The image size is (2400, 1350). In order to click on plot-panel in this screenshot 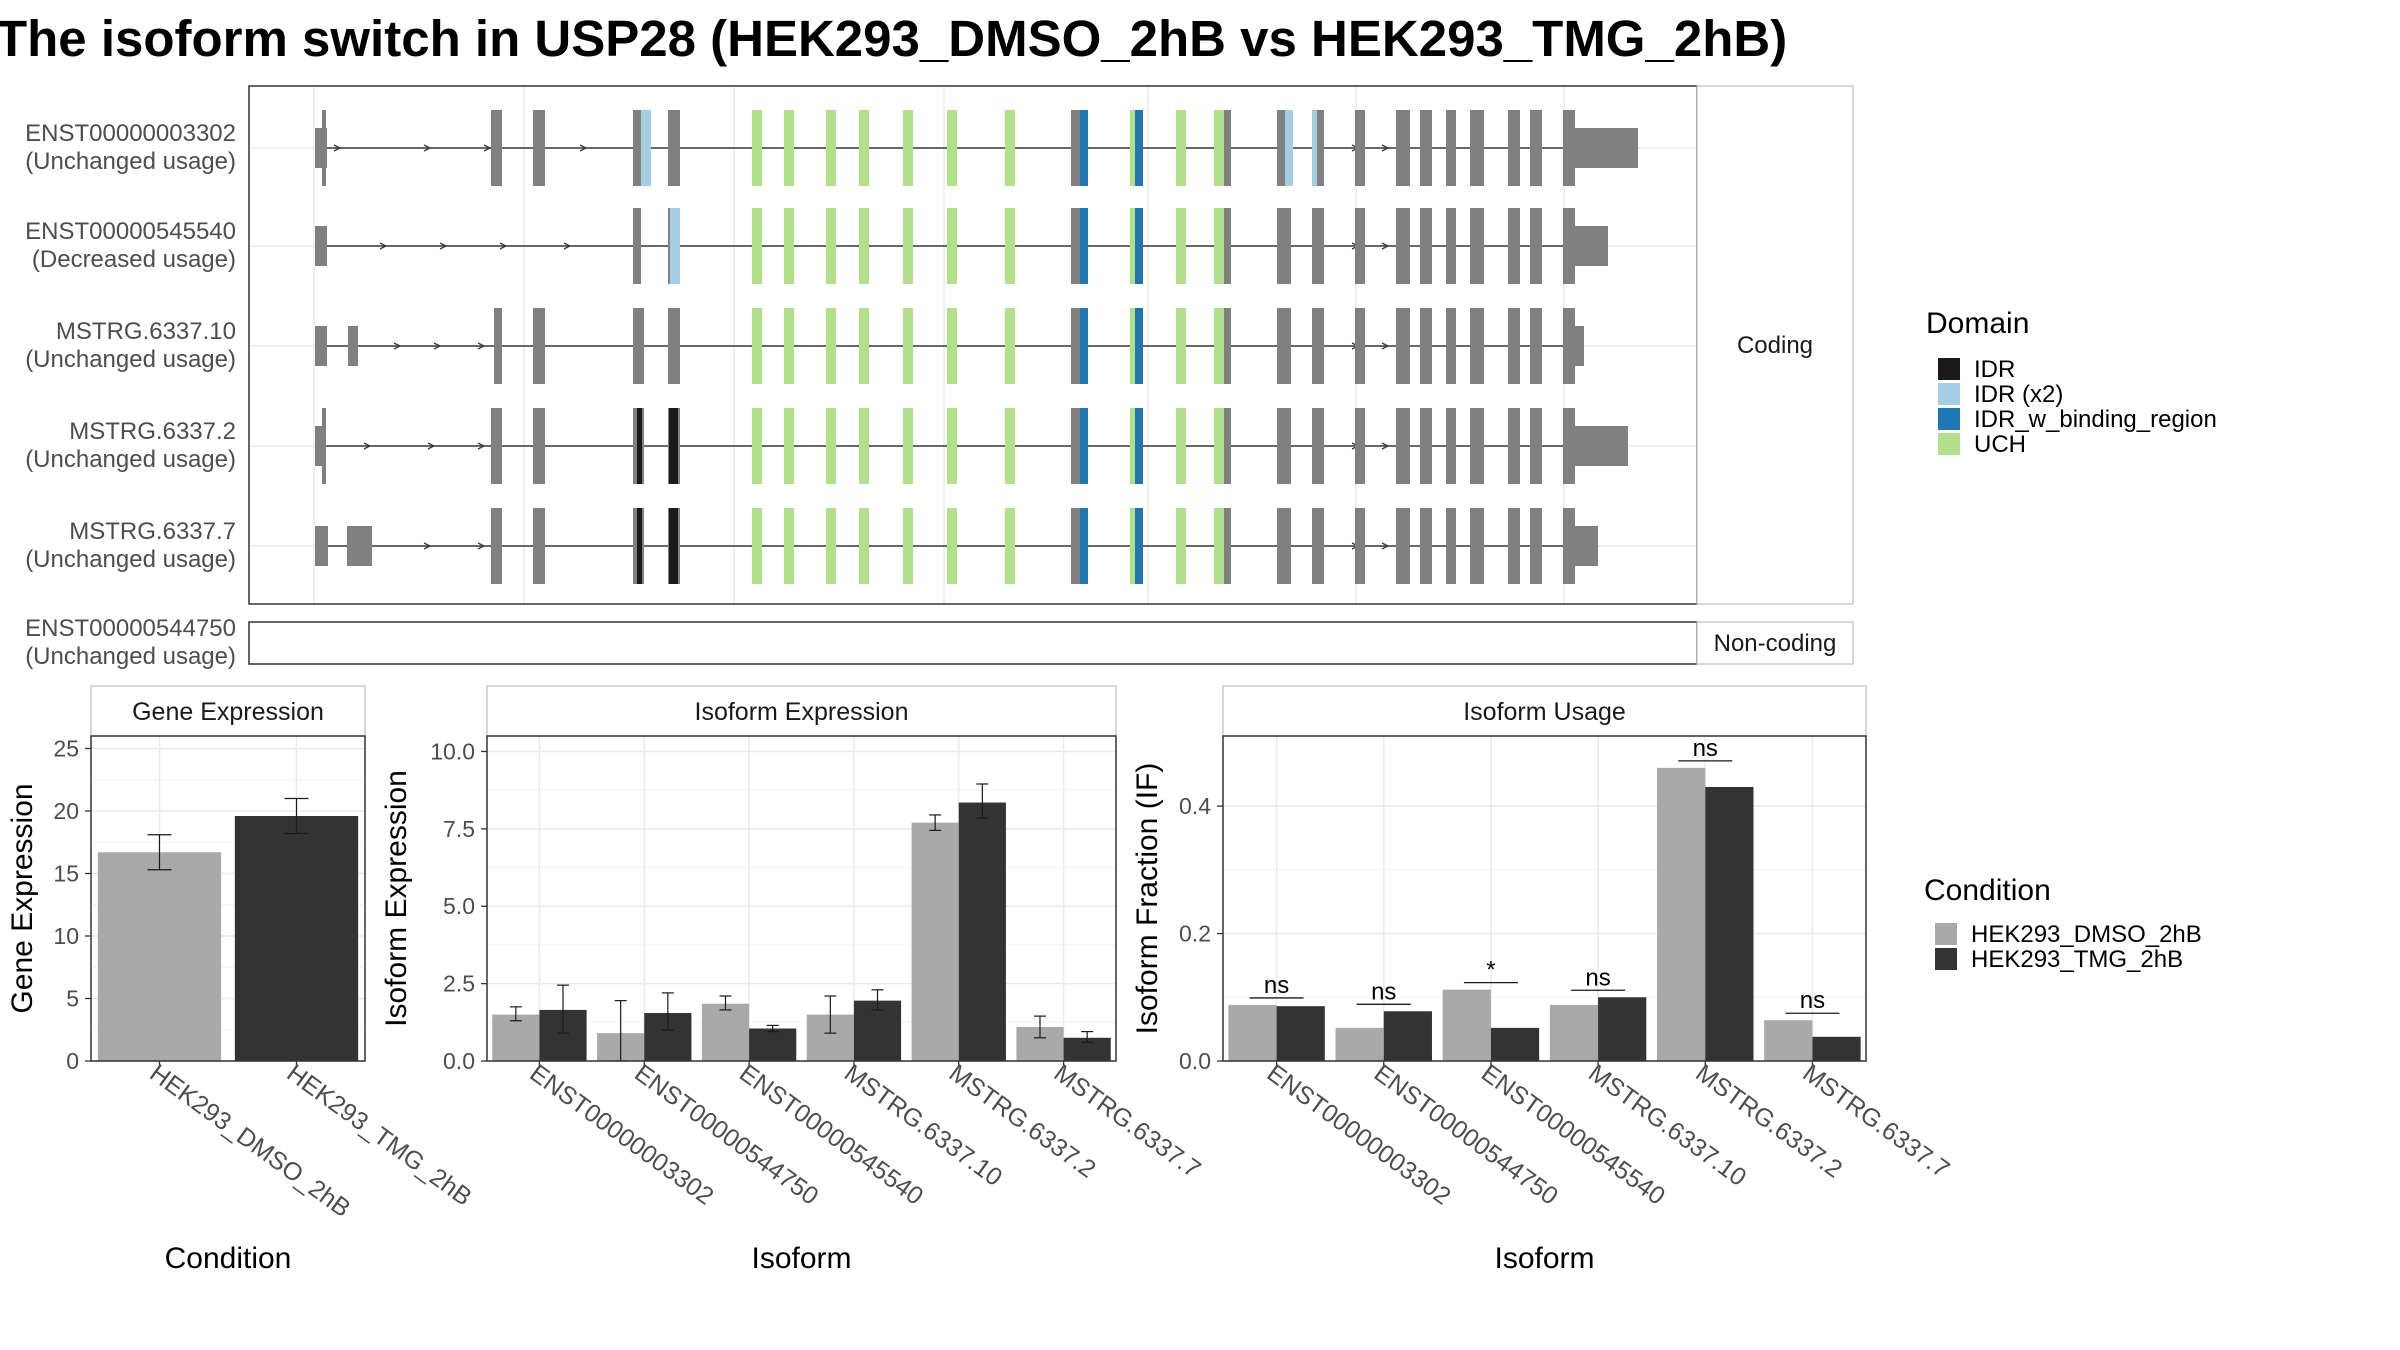, I will do `click(1544, 898)`.